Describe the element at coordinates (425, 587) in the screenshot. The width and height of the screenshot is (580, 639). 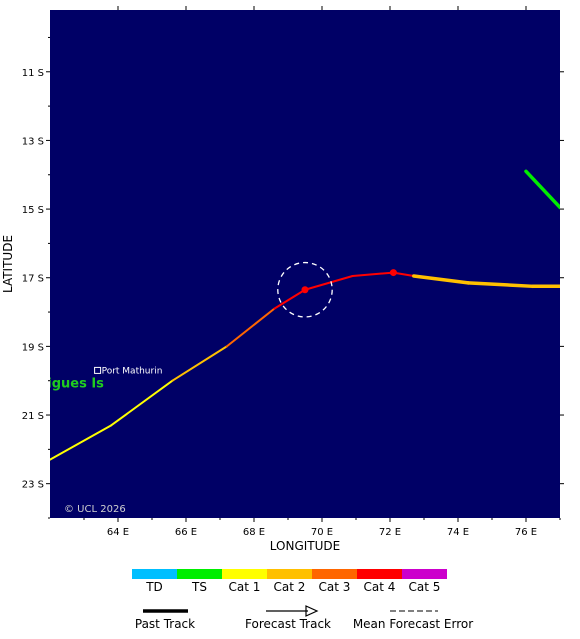
I see `legend-label-cat-5: Cat 5` at that location.